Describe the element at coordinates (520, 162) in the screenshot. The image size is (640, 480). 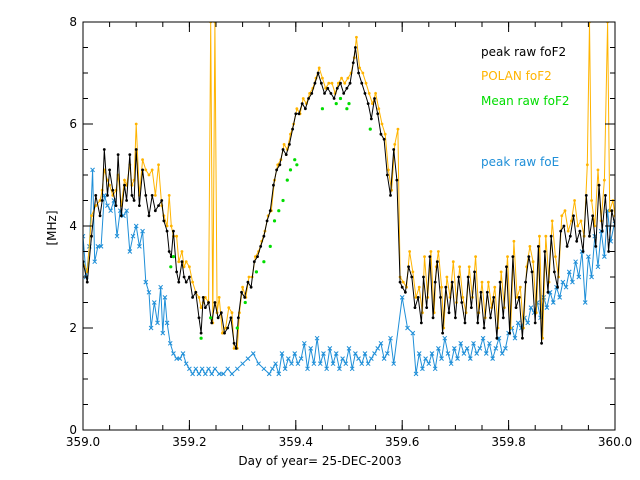
I see `legend-label-peak-raw-foe: peak raw foE` at that location.